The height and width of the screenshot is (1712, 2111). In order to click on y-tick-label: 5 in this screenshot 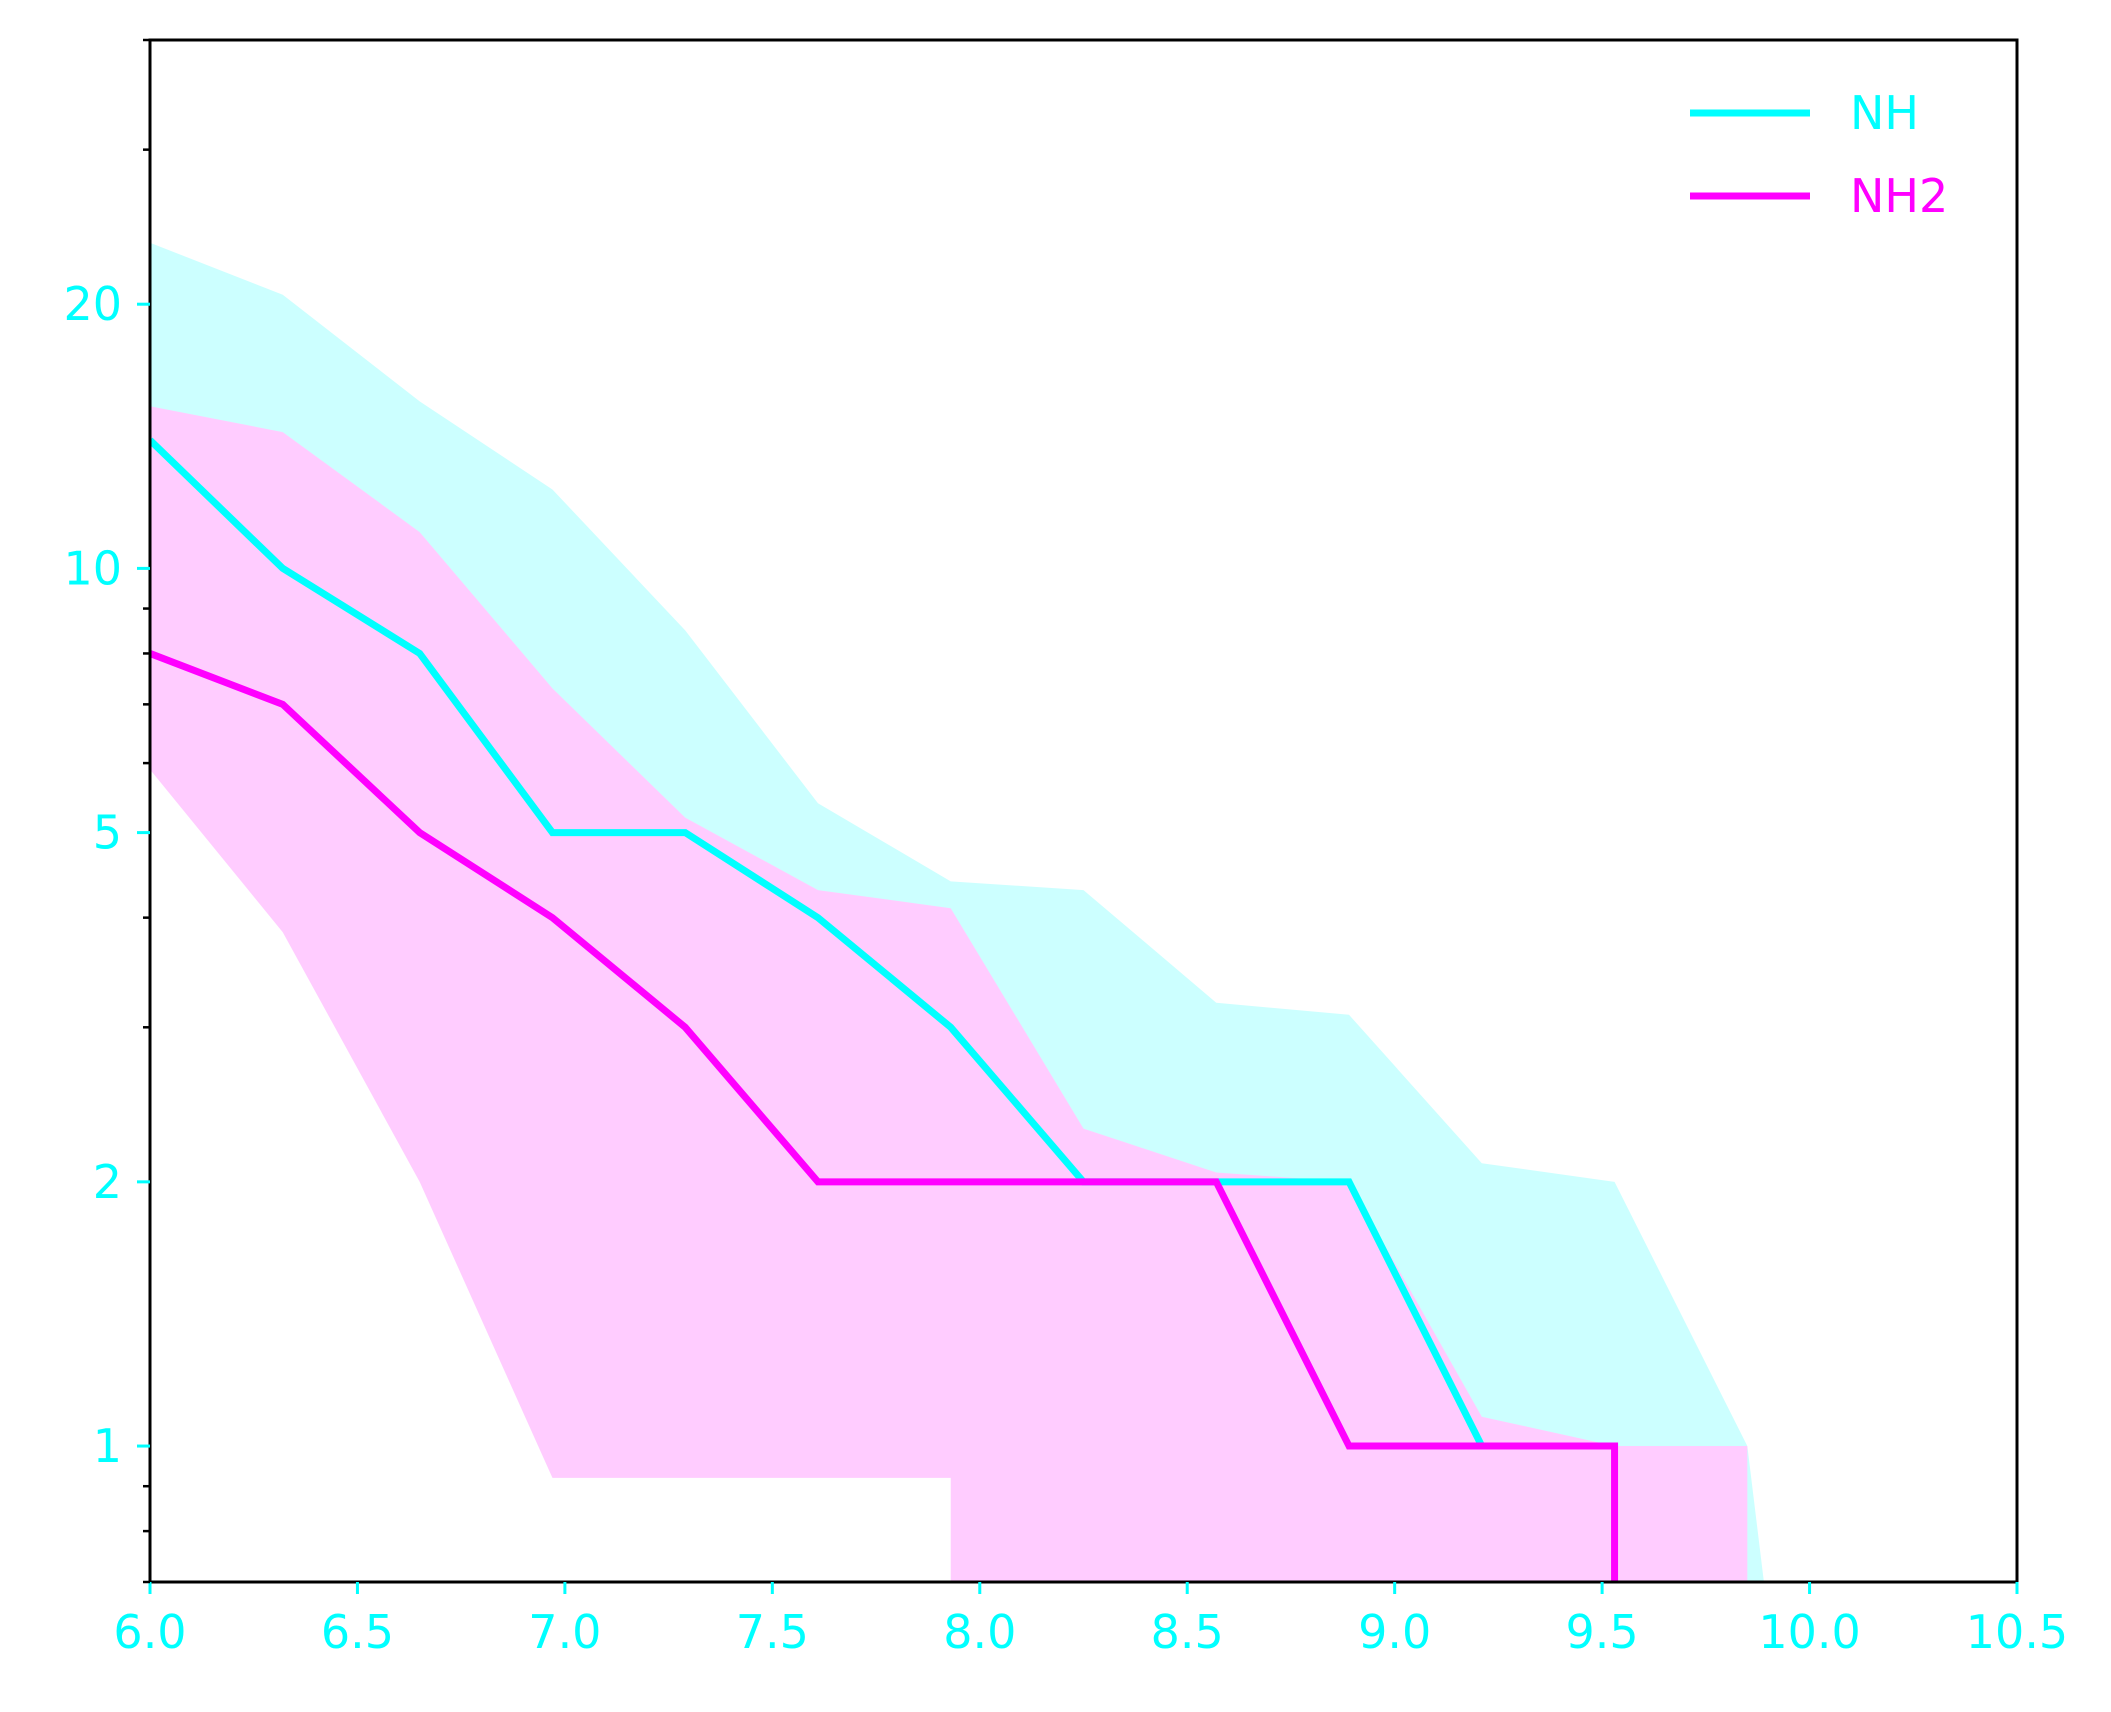, I will do `click(107, 833)`.